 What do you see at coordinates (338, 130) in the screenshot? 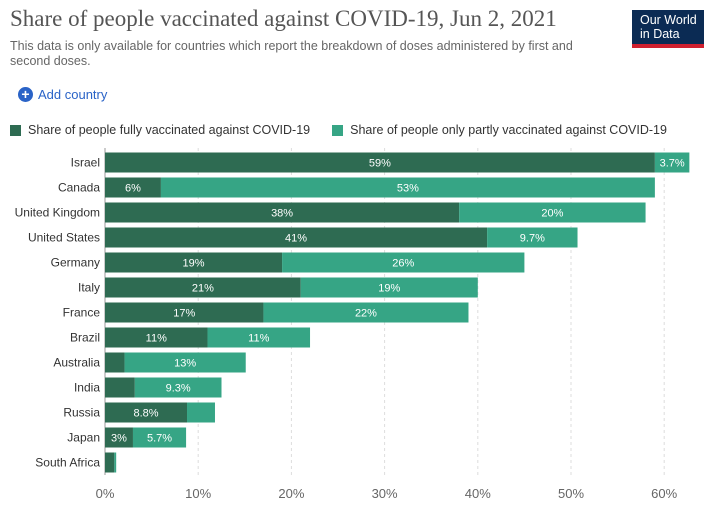
I see `legend-swatch-partly` at bounding box center [338, 130].